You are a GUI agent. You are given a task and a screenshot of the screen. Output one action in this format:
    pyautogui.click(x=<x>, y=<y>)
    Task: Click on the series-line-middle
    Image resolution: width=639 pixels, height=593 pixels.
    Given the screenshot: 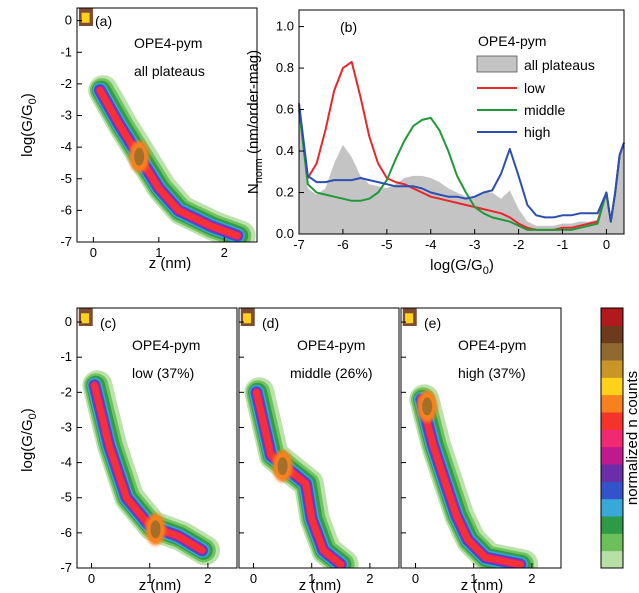 What is the action you would take?
    pyautogui.click(x=461, y=170)
    